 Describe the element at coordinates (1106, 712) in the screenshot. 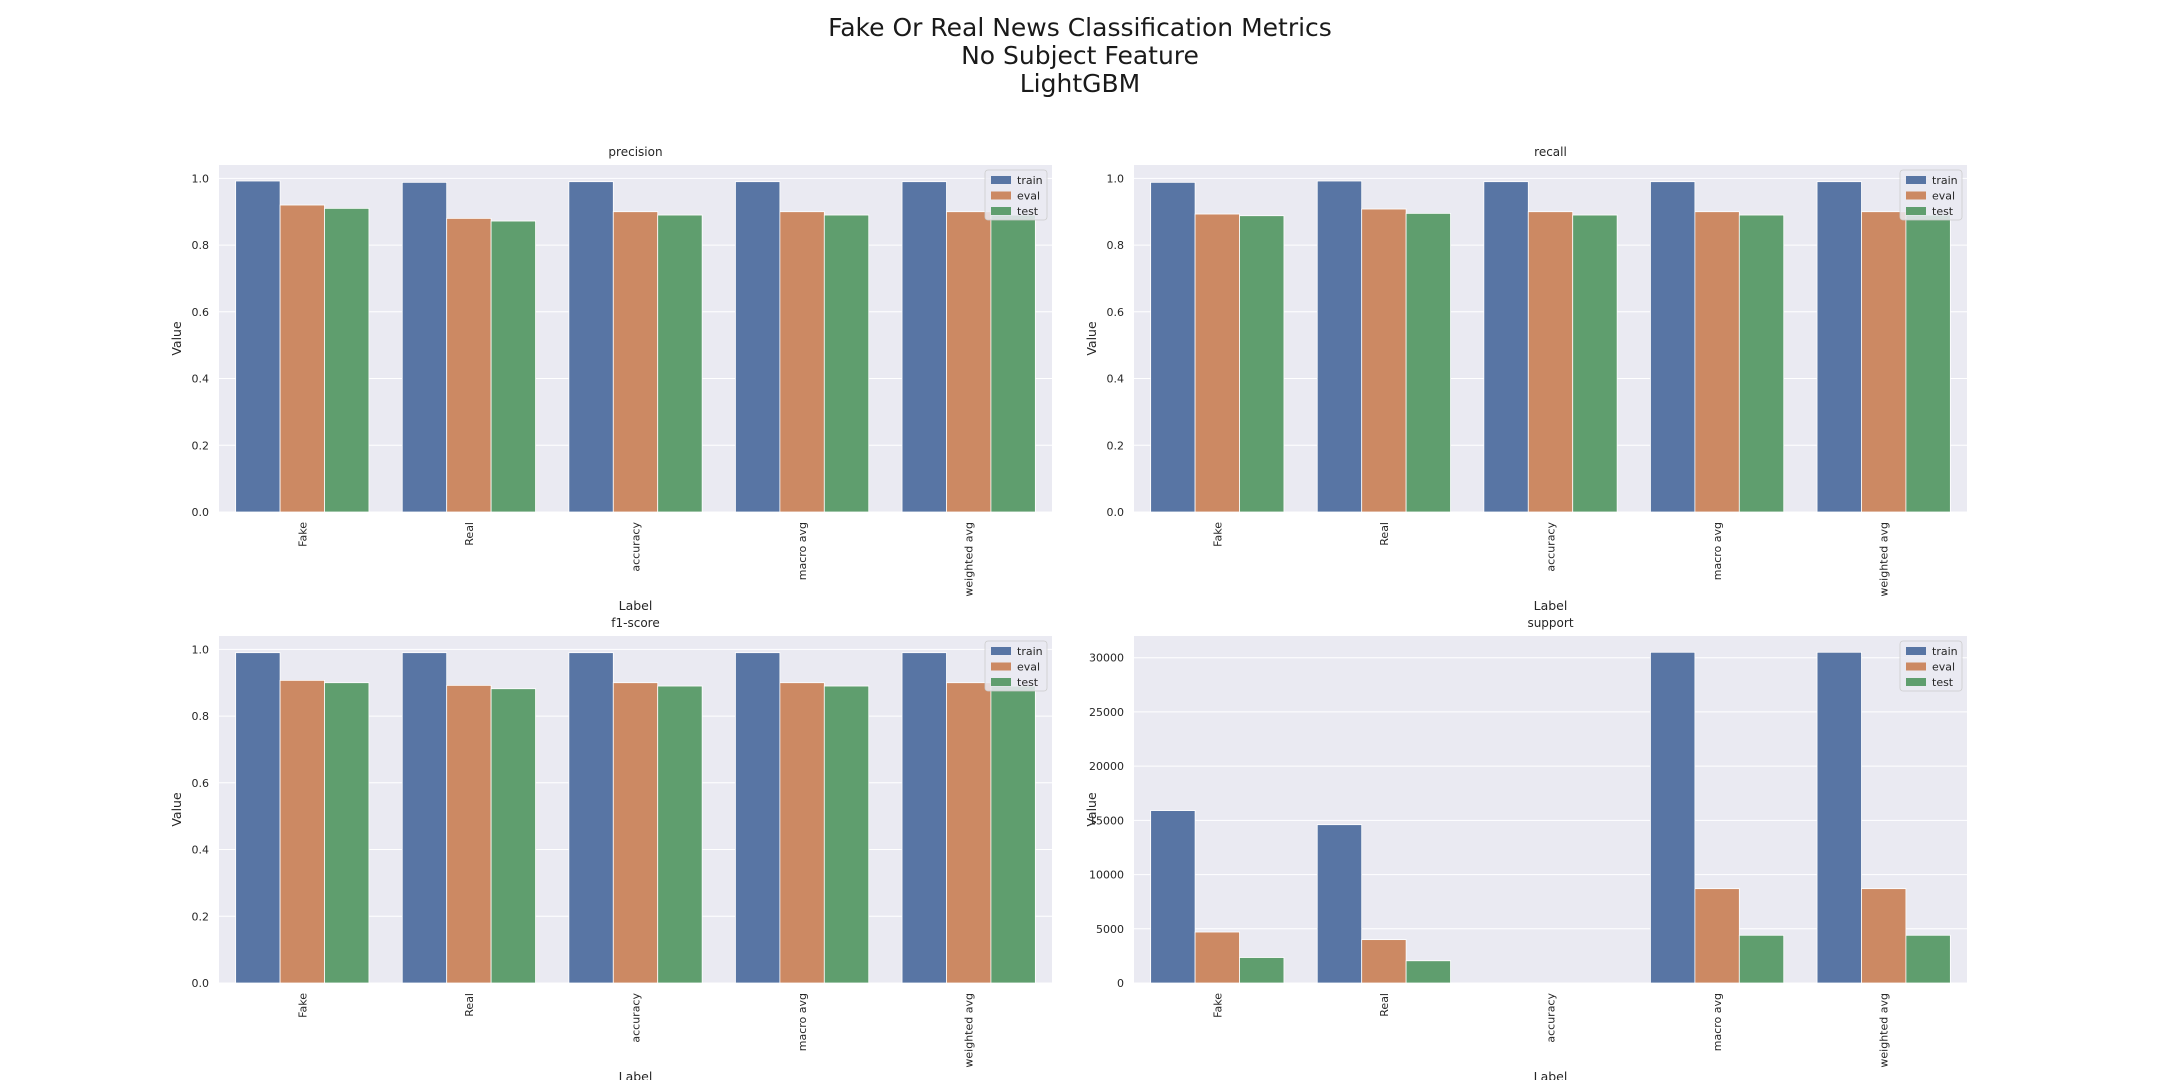

I see `y-tick-label: 25000` at that location.